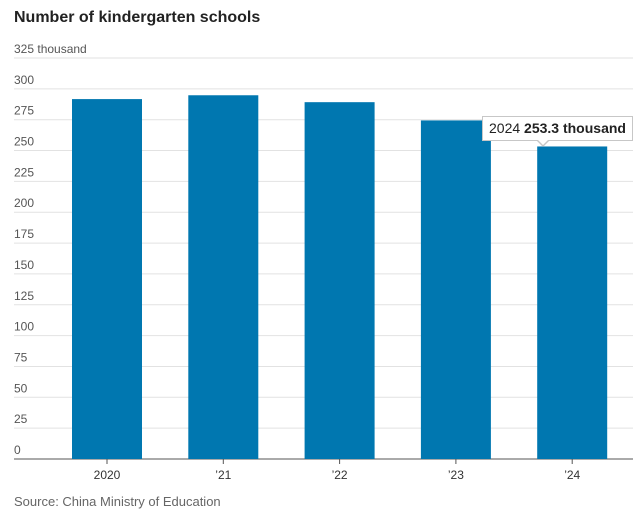  I want to click on hover-tooltip: 2024 253.3 thousand, so click(557, 128).